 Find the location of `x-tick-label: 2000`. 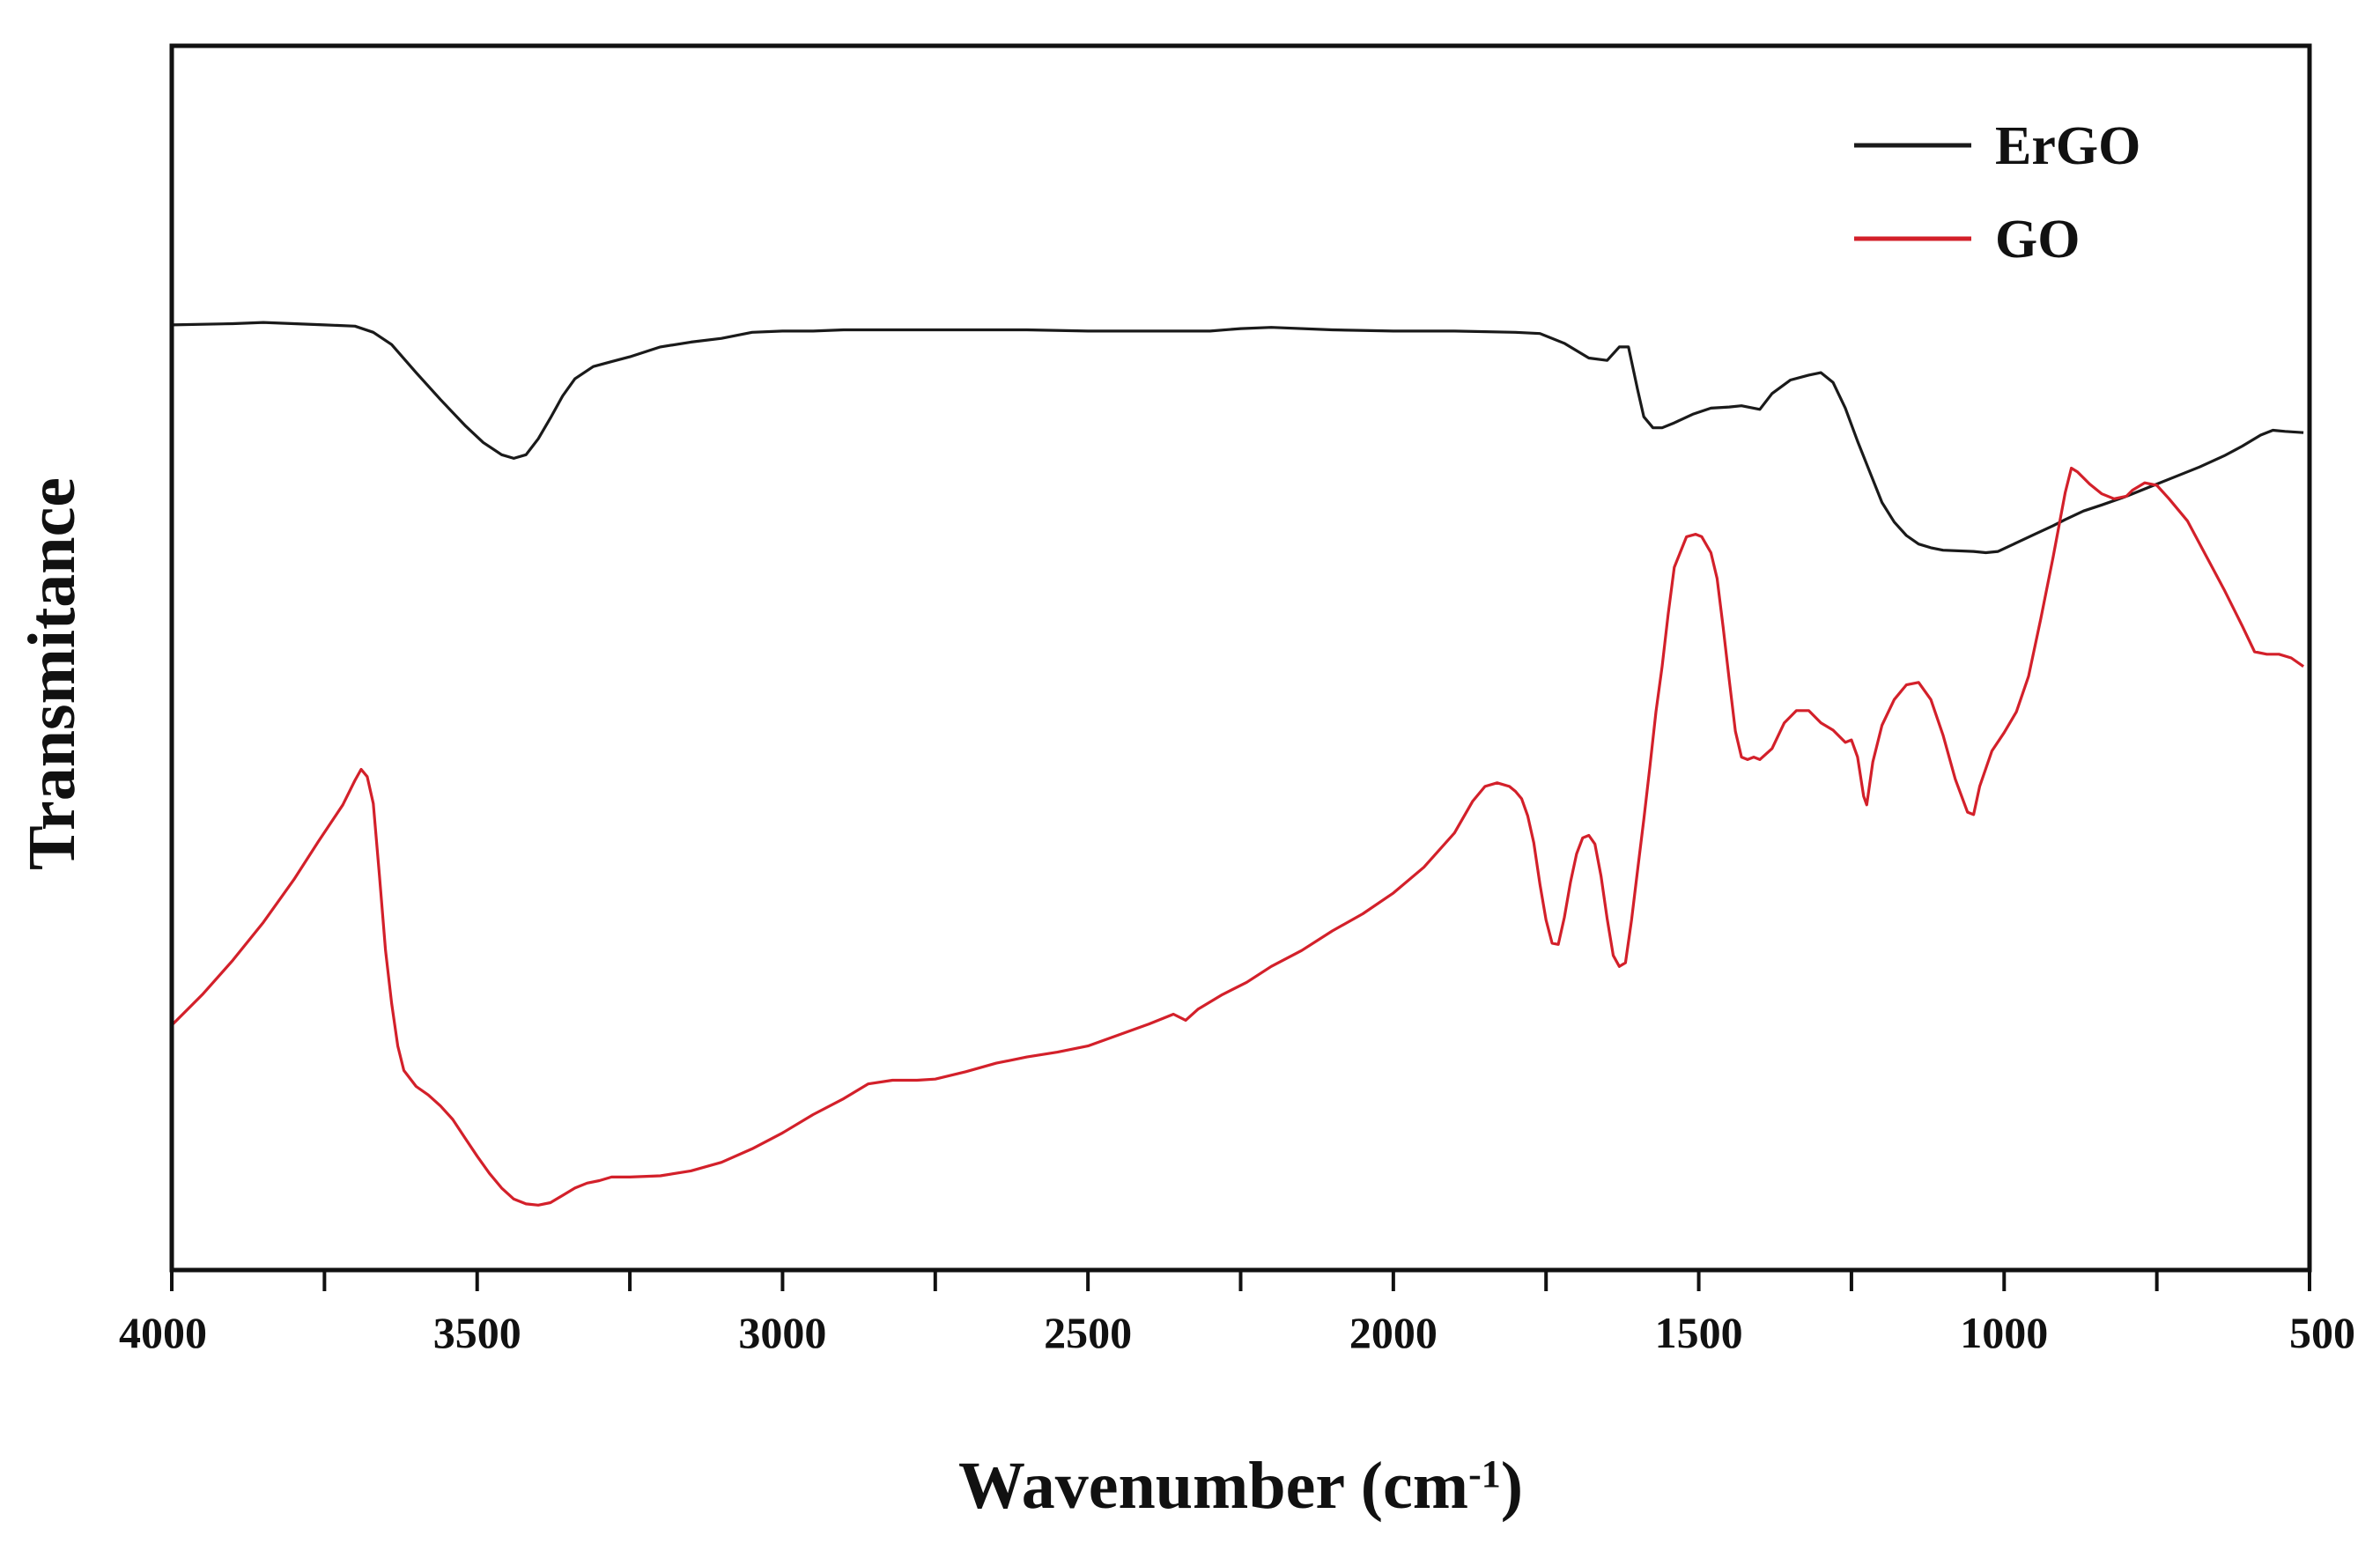

x-tick-label: 2000 is located at coordinates (1393, 1332).